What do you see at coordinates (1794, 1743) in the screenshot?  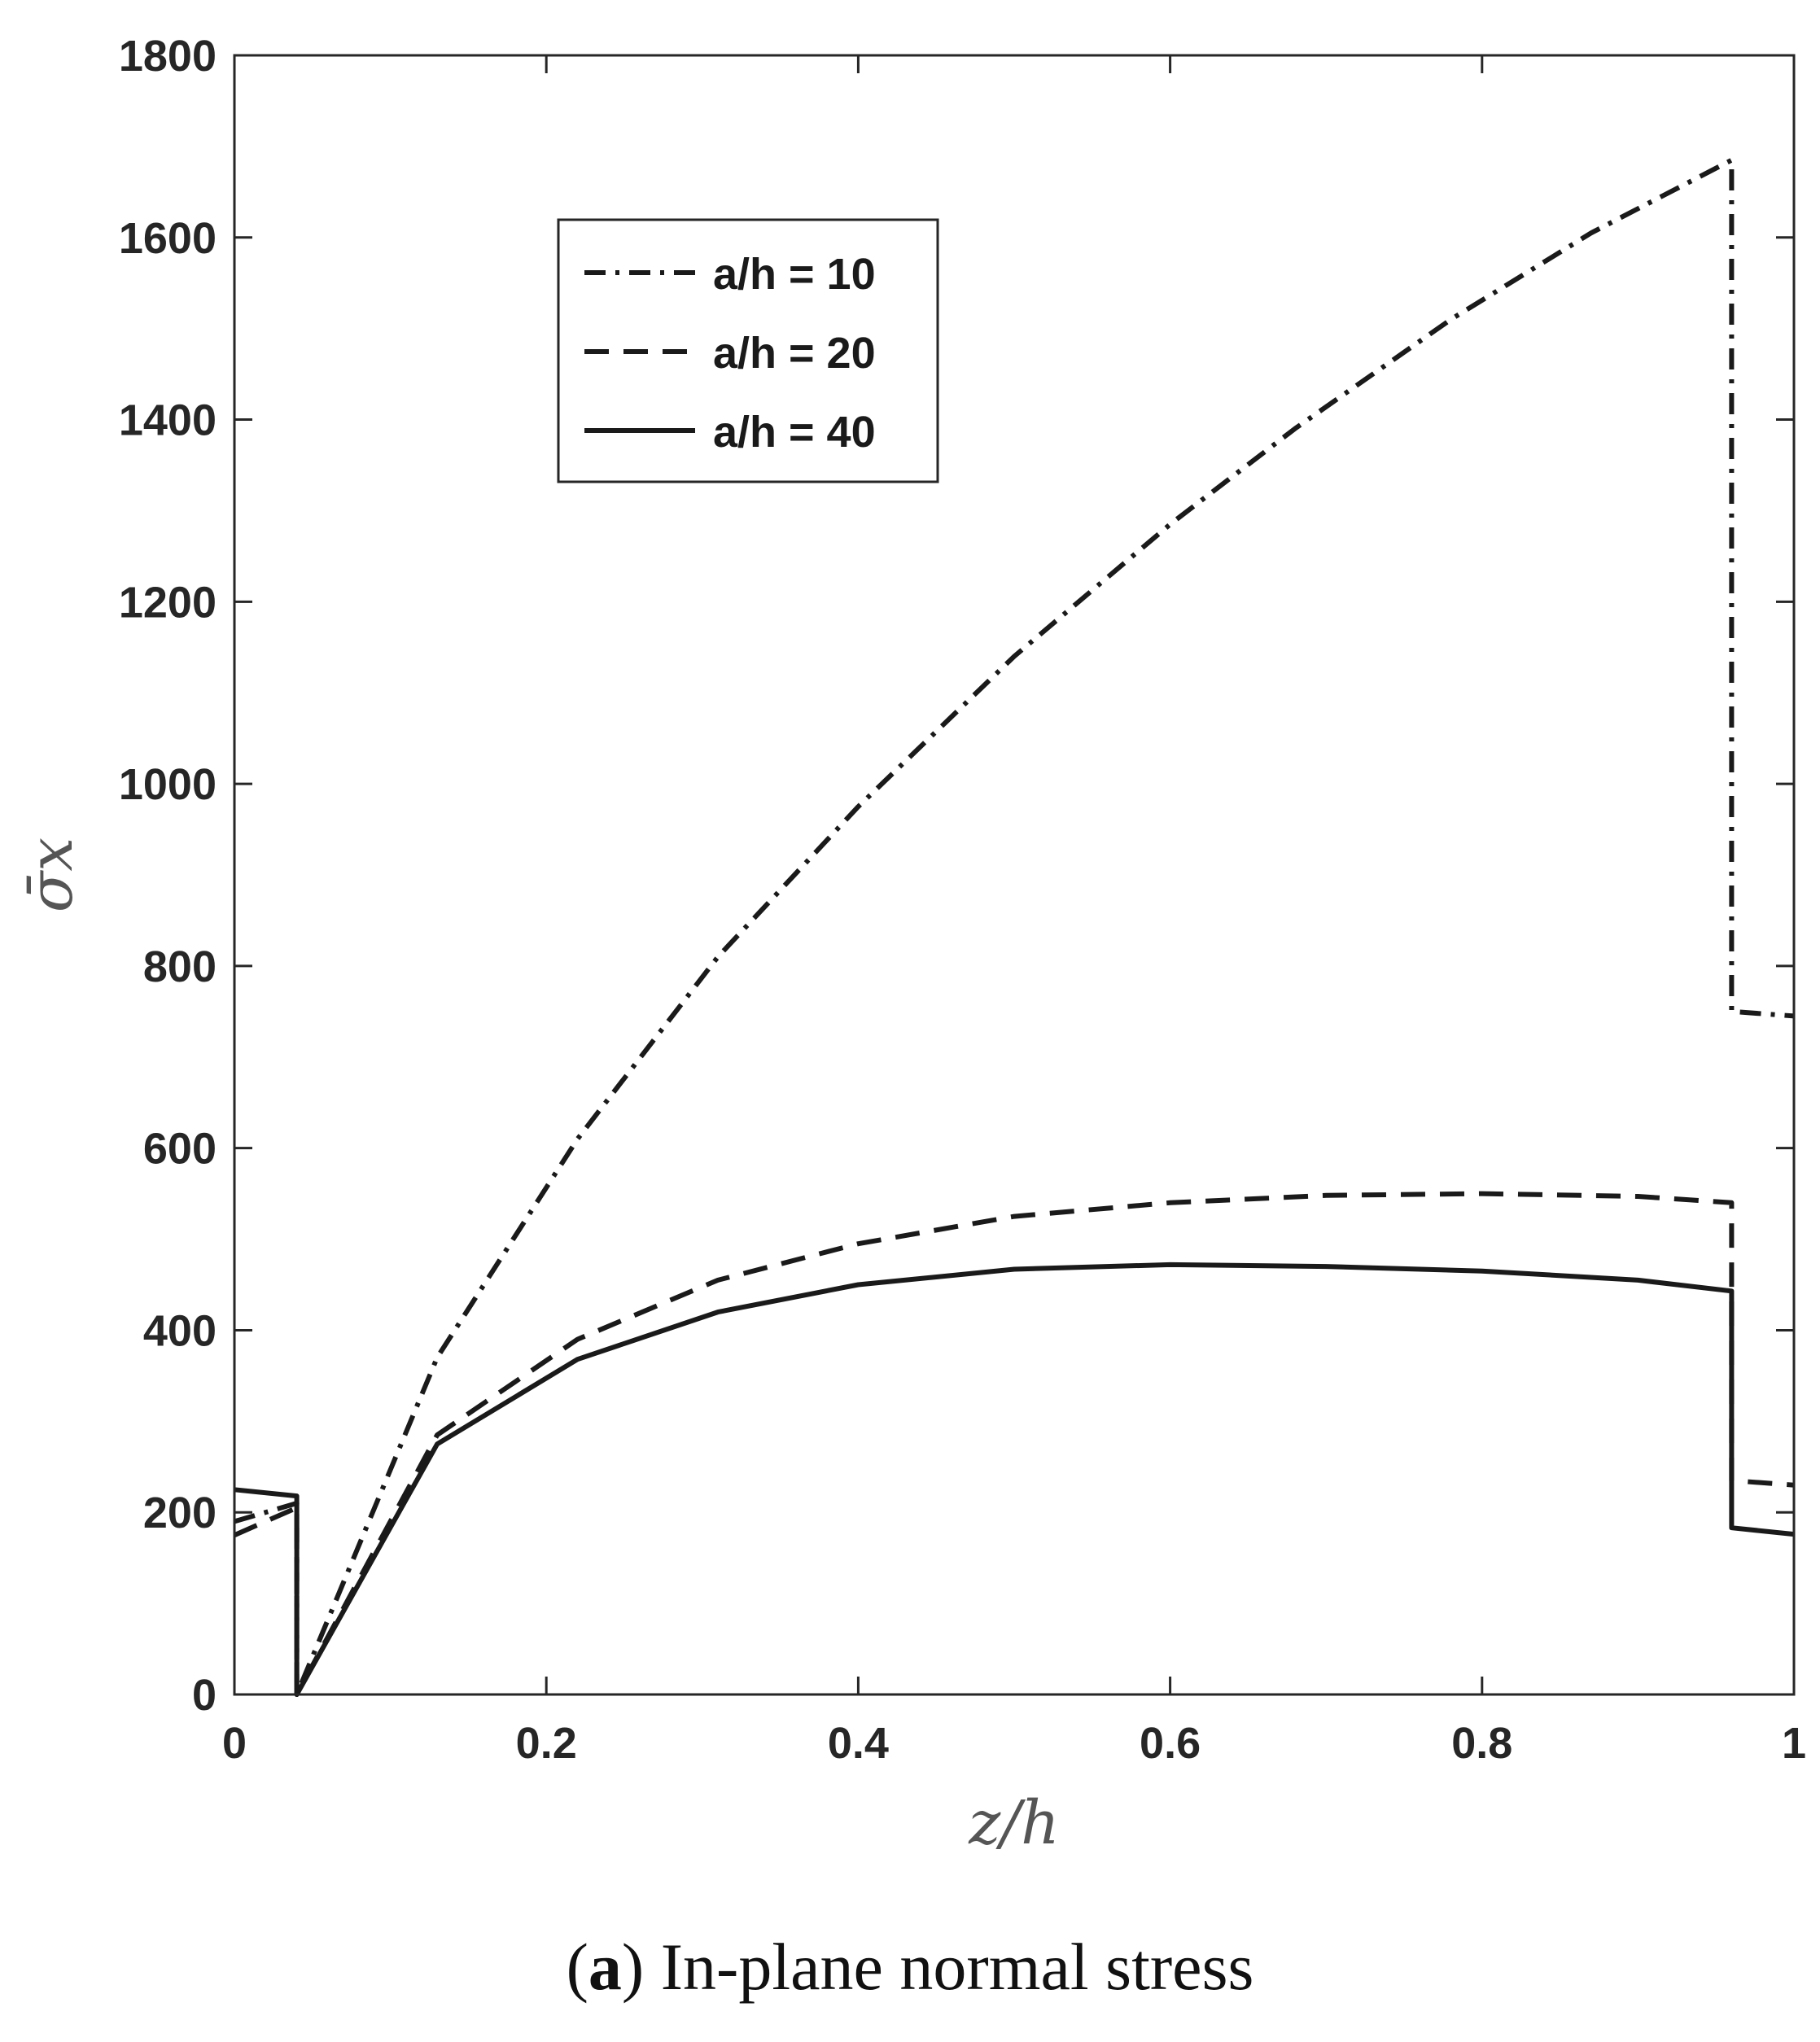 I see `x-tick-label: 1` at bounding box center [1794, 1743].